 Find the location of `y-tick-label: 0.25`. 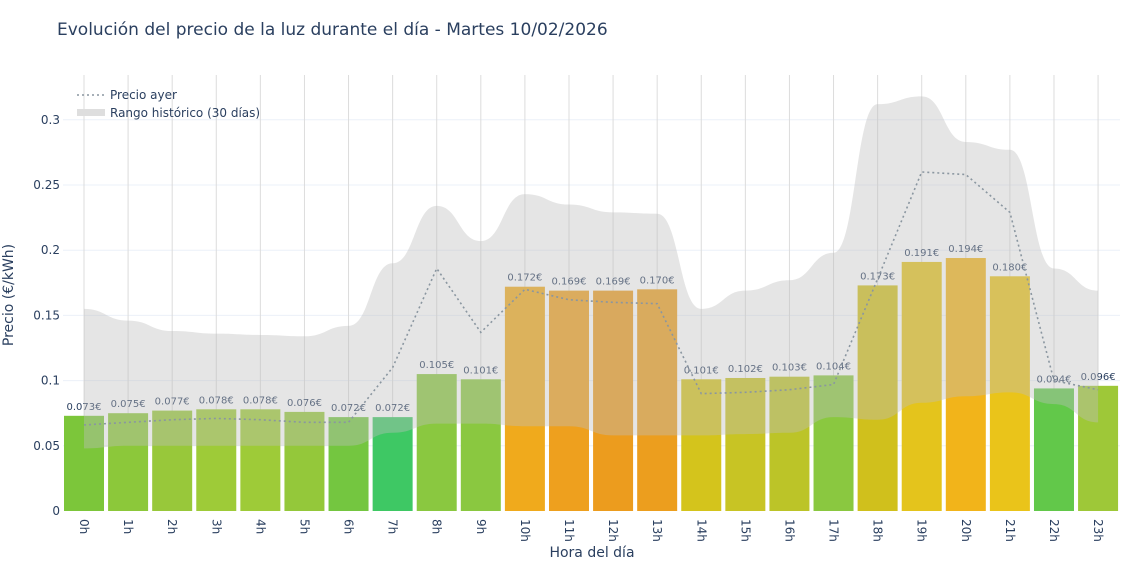

y-tick-label: 0.25 is located at coordinates (46, 185).